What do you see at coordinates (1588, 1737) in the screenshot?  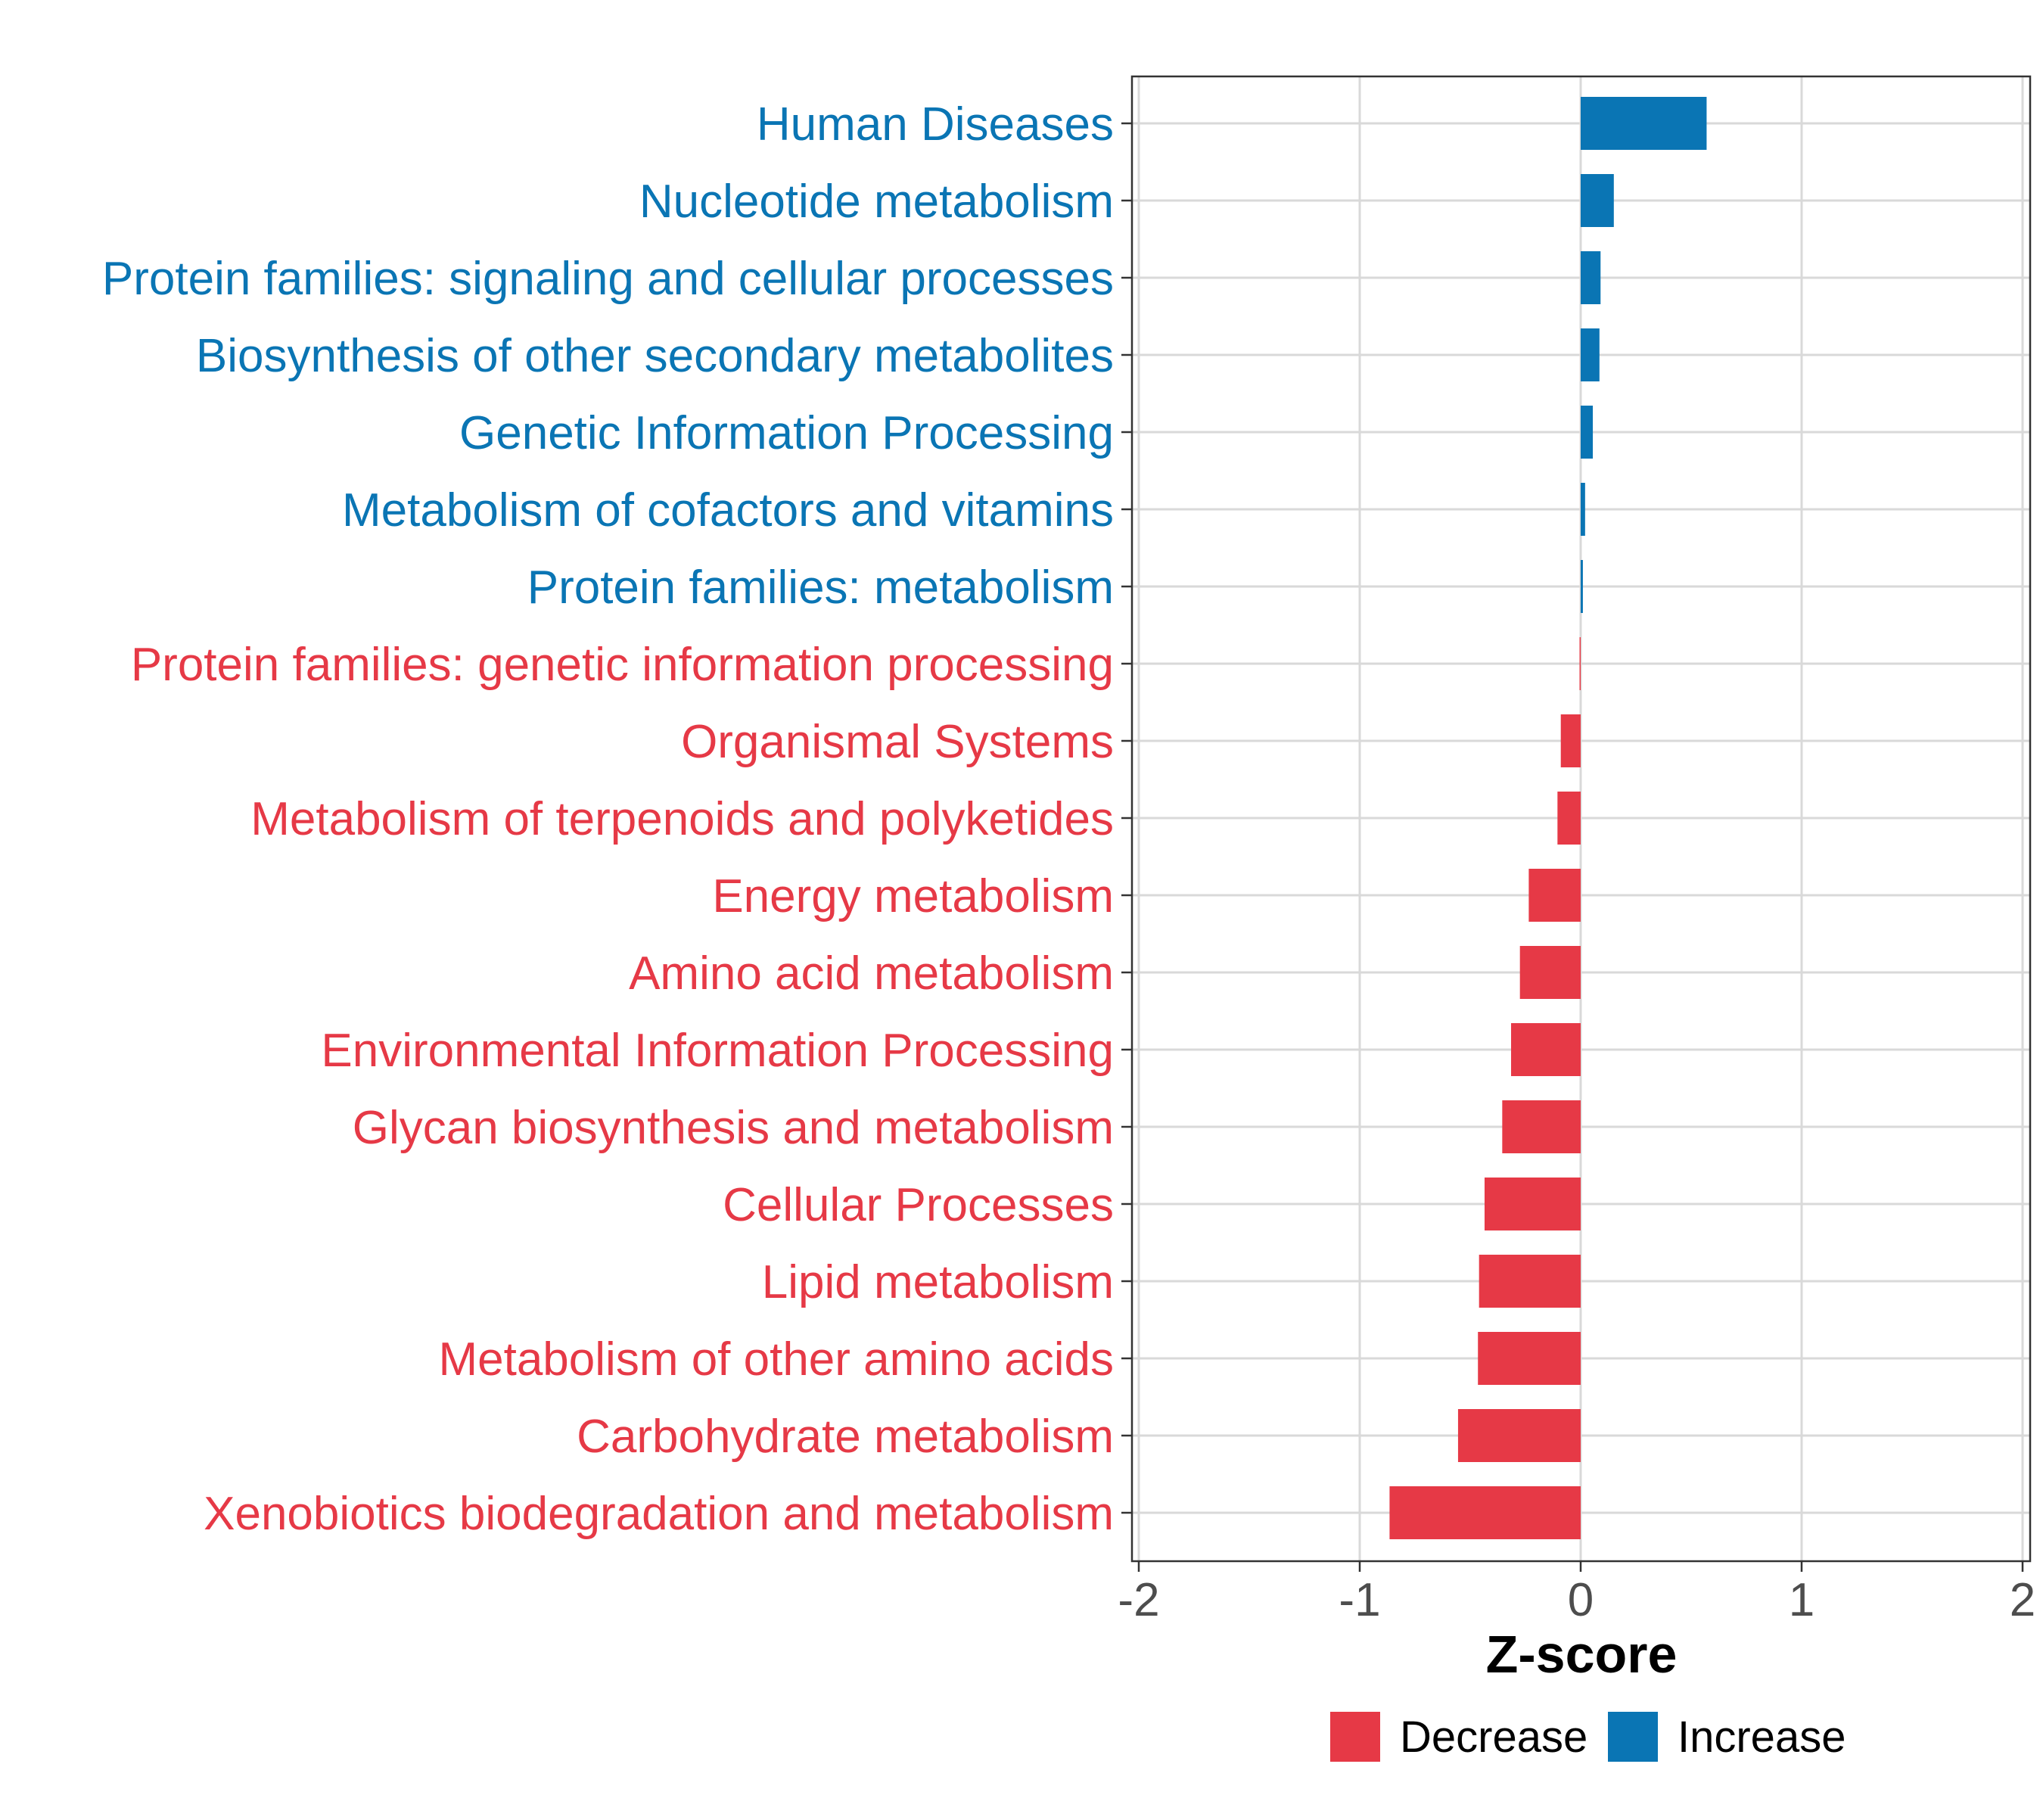 I see `legend: Decrease Increase` at bounding box center [1588, 1737].